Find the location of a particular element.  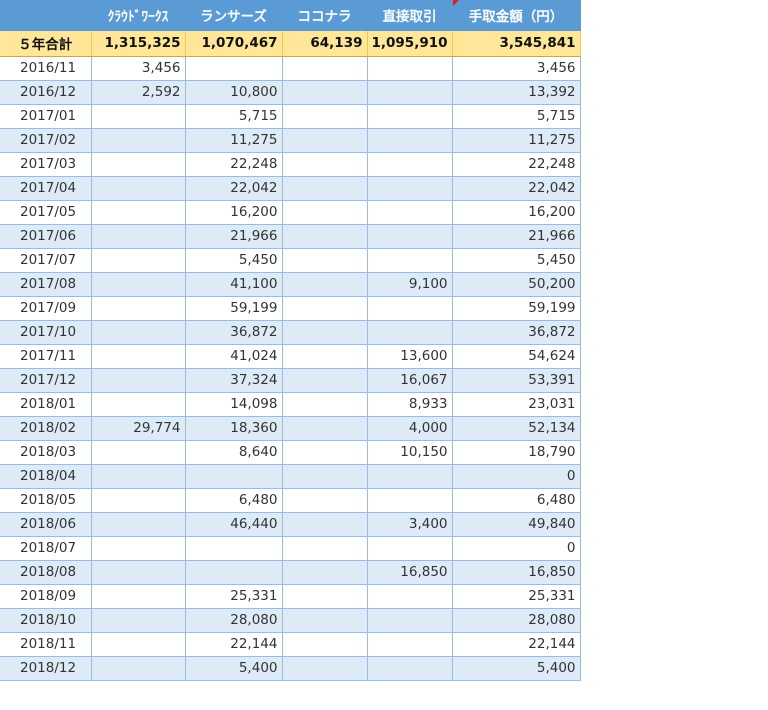

date-cell: 2018/09 is located at coordinates (46, 596).